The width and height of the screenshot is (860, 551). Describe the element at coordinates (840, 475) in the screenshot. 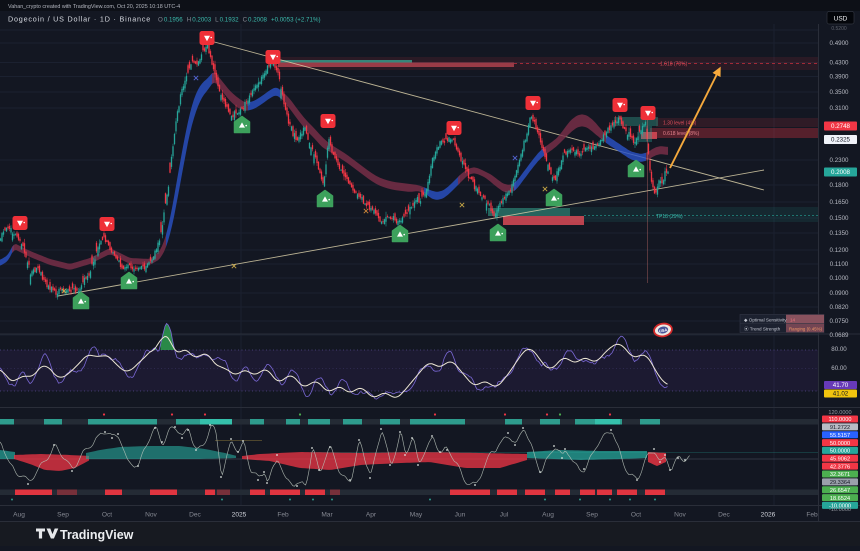

I see `svg-text: 32.3671` at that location.